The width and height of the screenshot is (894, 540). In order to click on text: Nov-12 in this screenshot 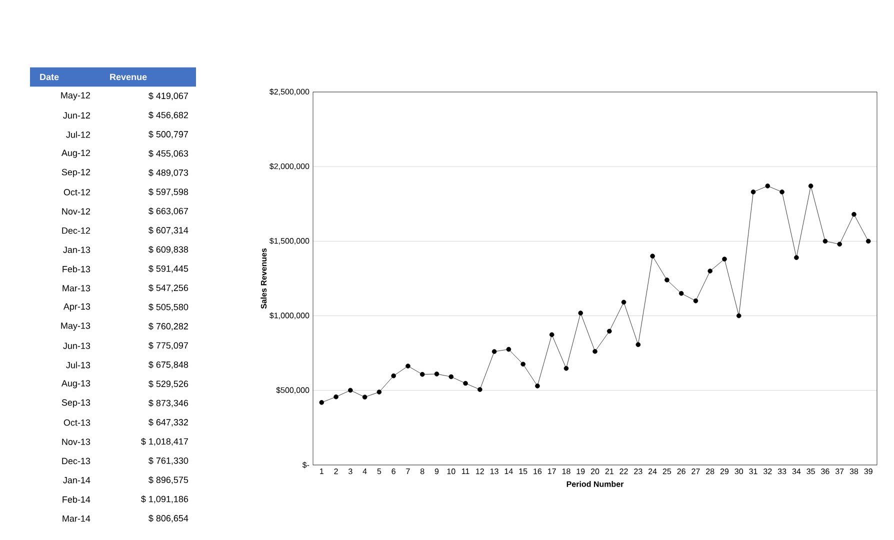, I will do `click(76, 211)`.